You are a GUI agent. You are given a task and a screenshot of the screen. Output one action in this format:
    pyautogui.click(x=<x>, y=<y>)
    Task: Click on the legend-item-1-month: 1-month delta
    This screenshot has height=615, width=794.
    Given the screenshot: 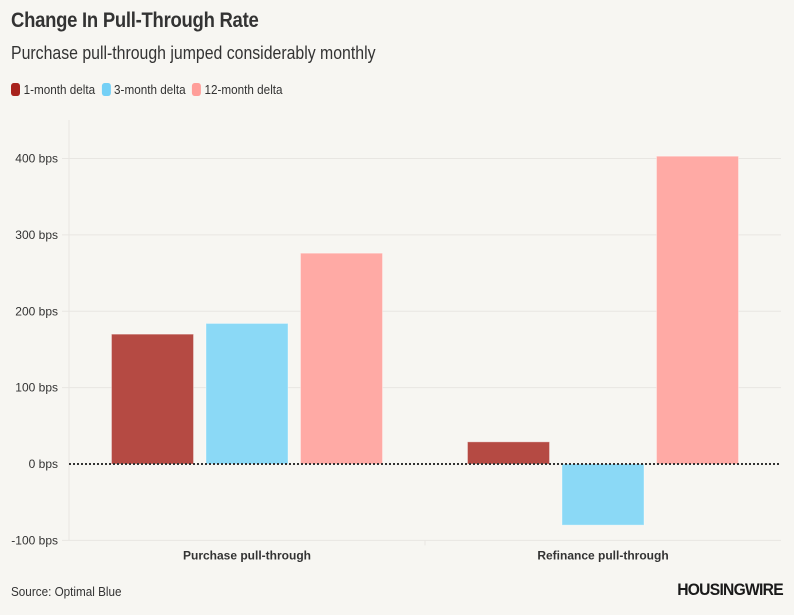 What is the action you would take?
    pyautogui.click(x=53, y=89)
    